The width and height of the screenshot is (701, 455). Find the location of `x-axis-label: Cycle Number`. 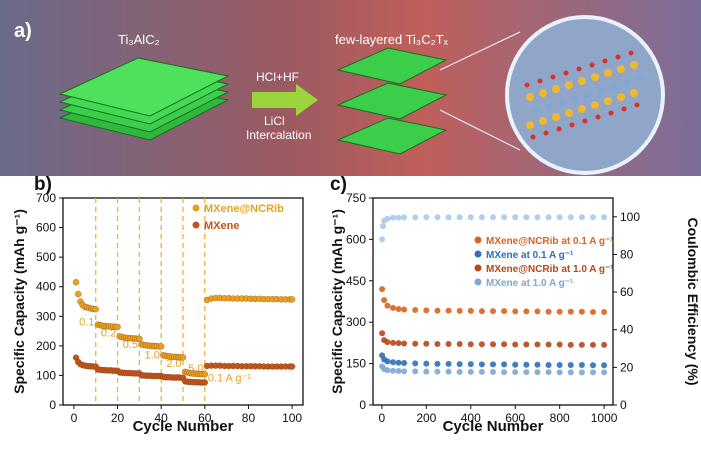

x-axis-label: Cycle Number is located at coordinates (183, 426).